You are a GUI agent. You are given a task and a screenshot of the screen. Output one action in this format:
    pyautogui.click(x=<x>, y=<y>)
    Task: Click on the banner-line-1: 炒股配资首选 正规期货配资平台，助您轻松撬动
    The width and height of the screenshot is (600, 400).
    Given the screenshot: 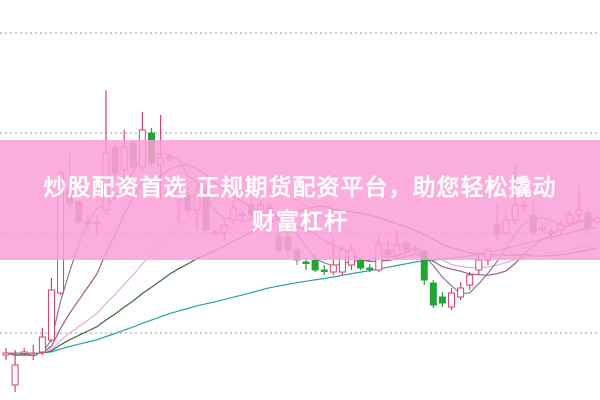 What is the action you would take?
    pyautogui.click(x=300, y=188)
    